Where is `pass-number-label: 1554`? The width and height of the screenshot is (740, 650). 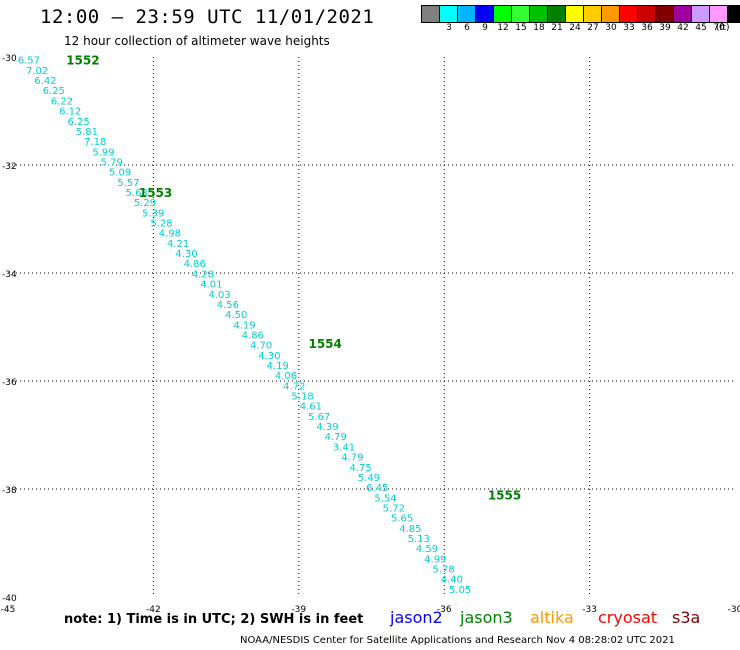
pass-number-label: 1554 is located at coordinates (324, 344).